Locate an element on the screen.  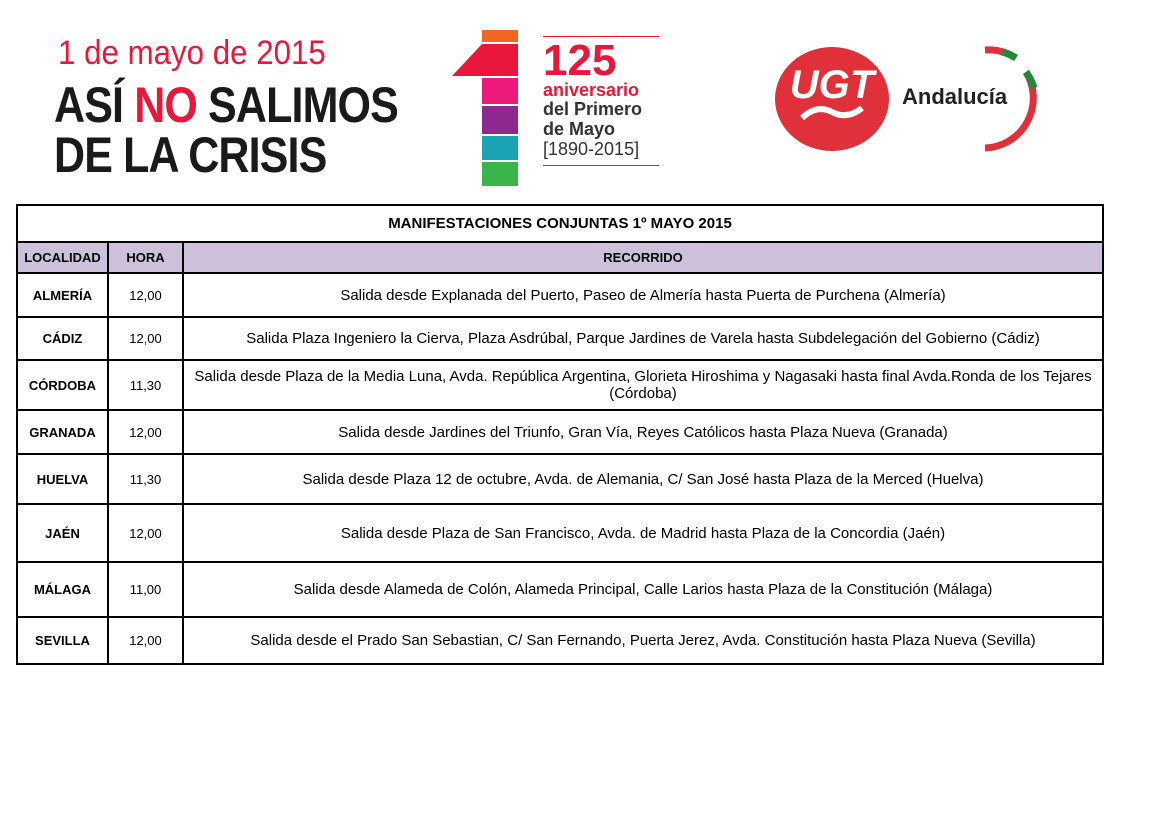
table-title: MANIFESTACIONES CONJUNTAS 1º MAYO 2015 is located at coordinates (560, 223).